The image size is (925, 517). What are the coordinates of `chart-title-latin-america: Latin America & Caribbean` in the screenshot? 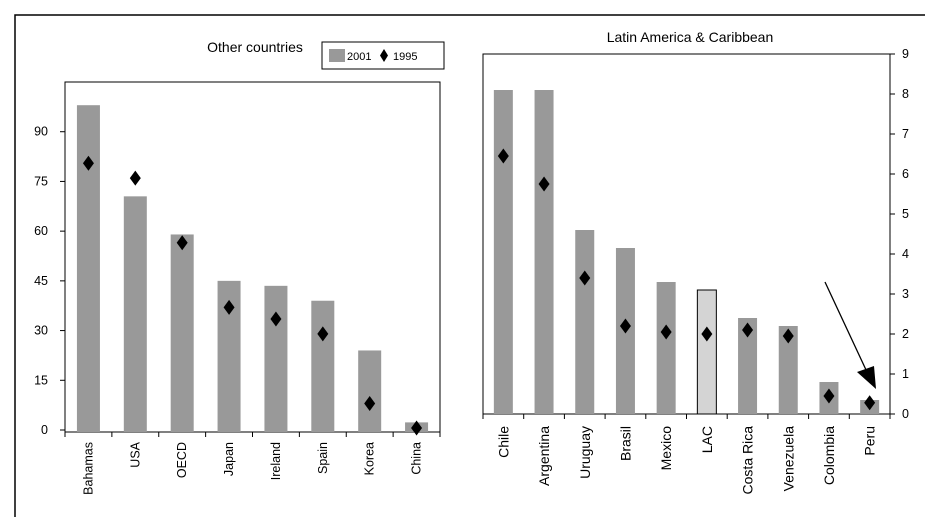 It's located at (690, 37).